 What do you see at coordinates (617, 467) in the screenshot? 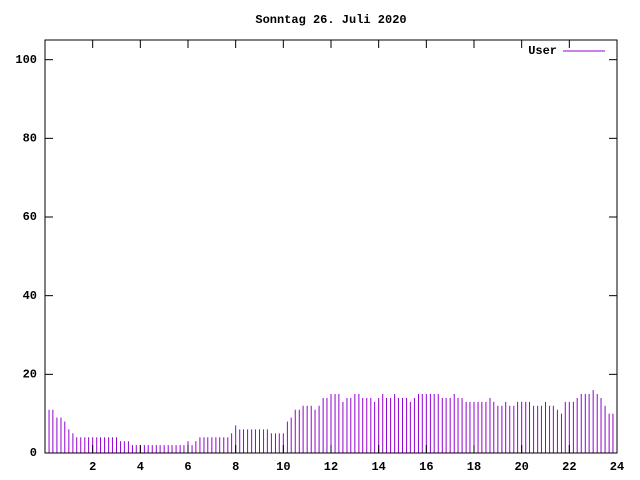
I see `x-tick-label: 24` at bounding box center [617, 467].